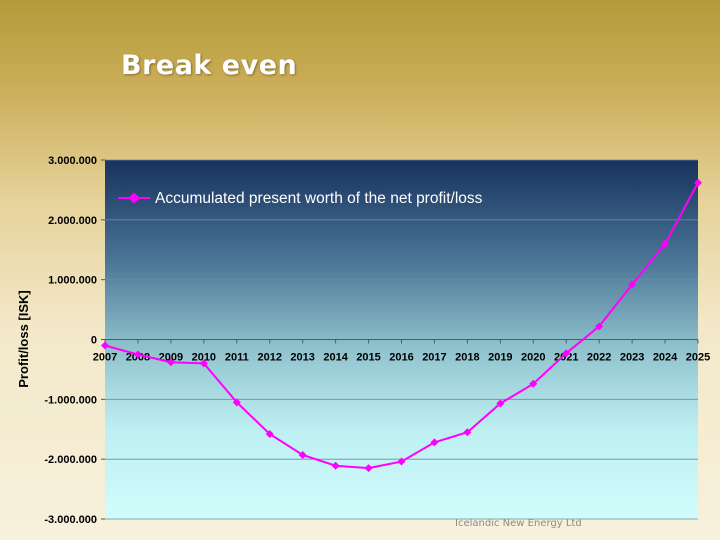 This screenshot has width=720, height=540. I want to click on x-tick-label: 2016, so click(401, 358).